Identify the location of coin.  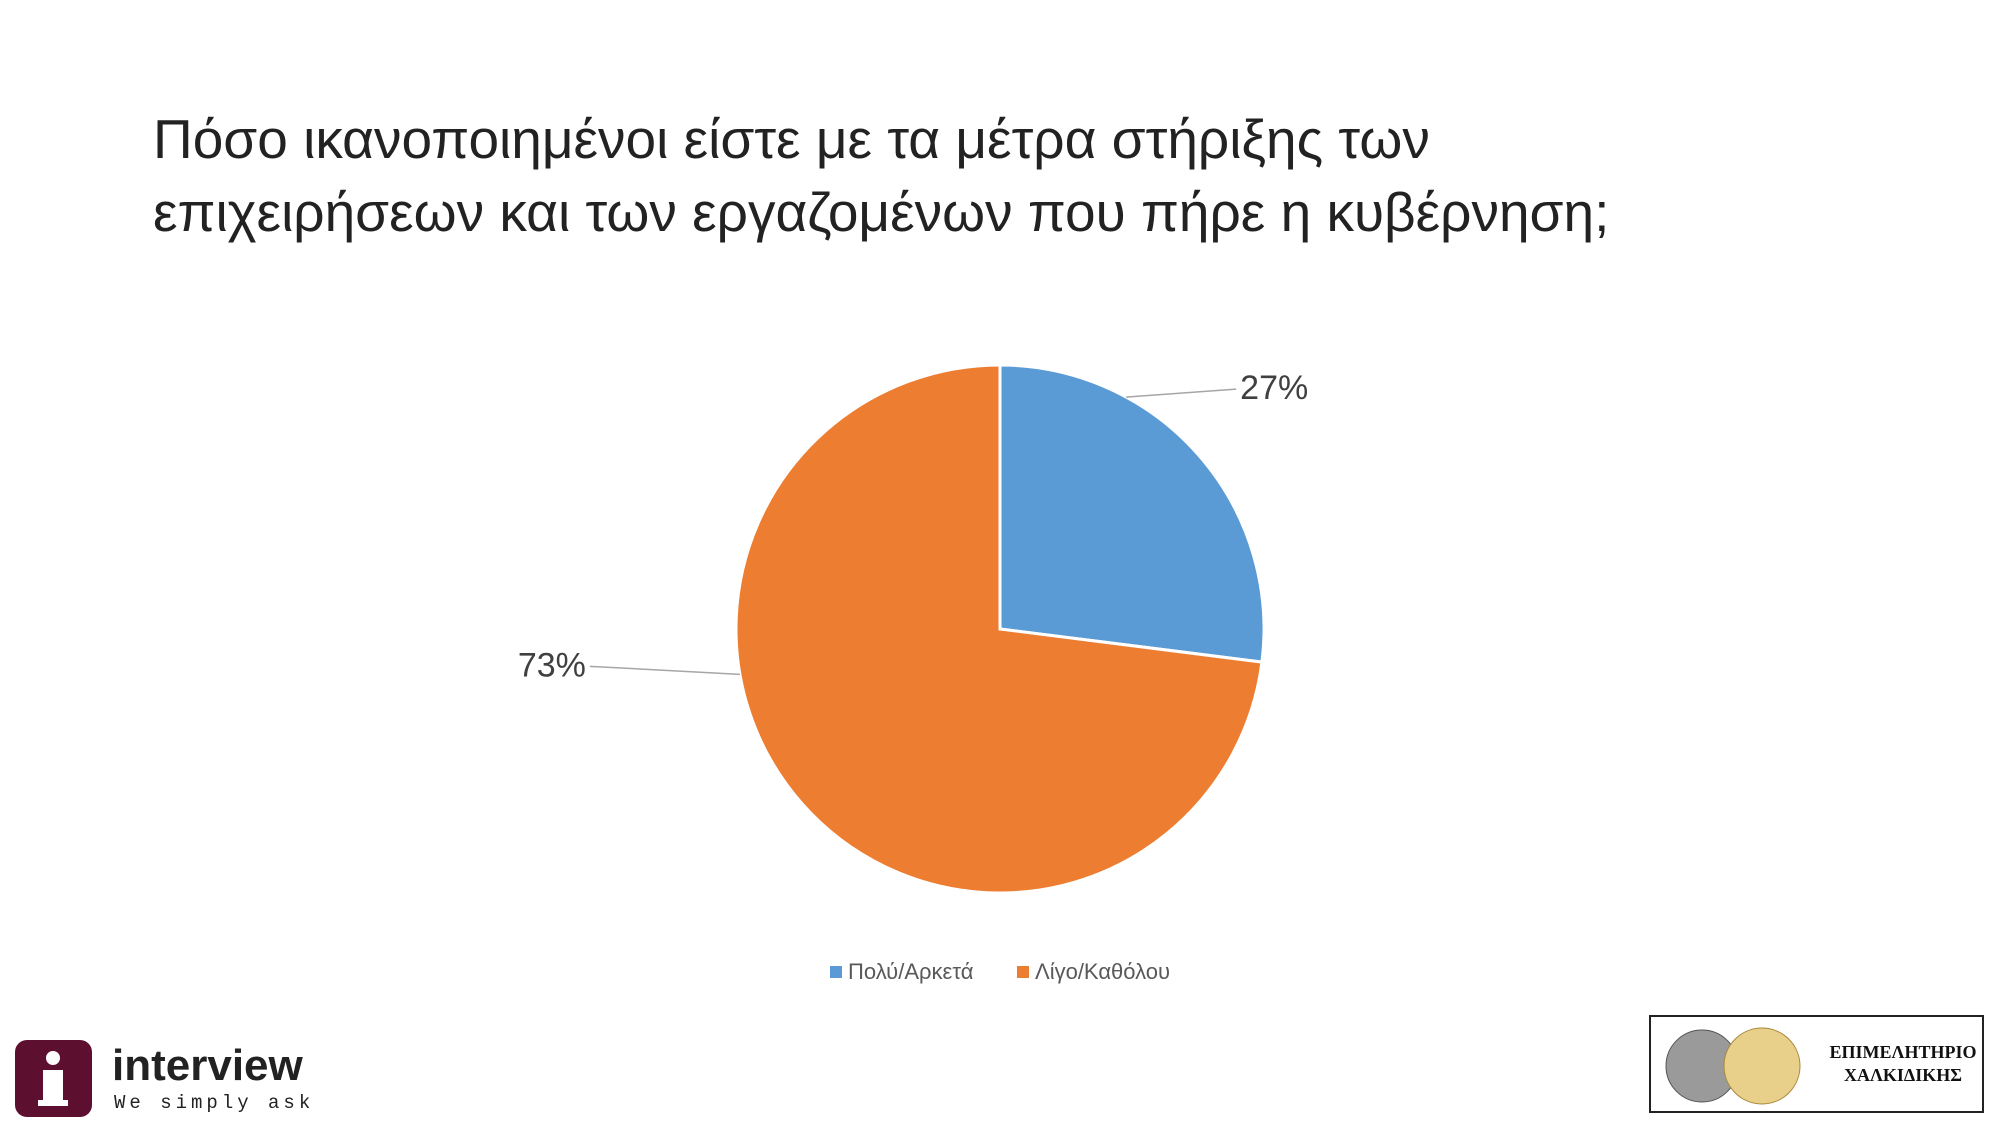
(1762, 1066).